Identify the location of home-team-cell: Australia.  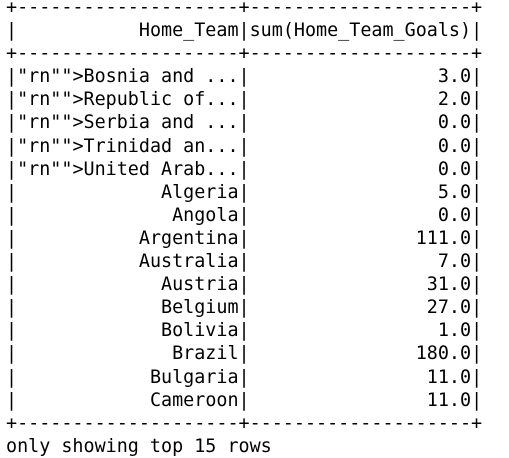
(188, 262).